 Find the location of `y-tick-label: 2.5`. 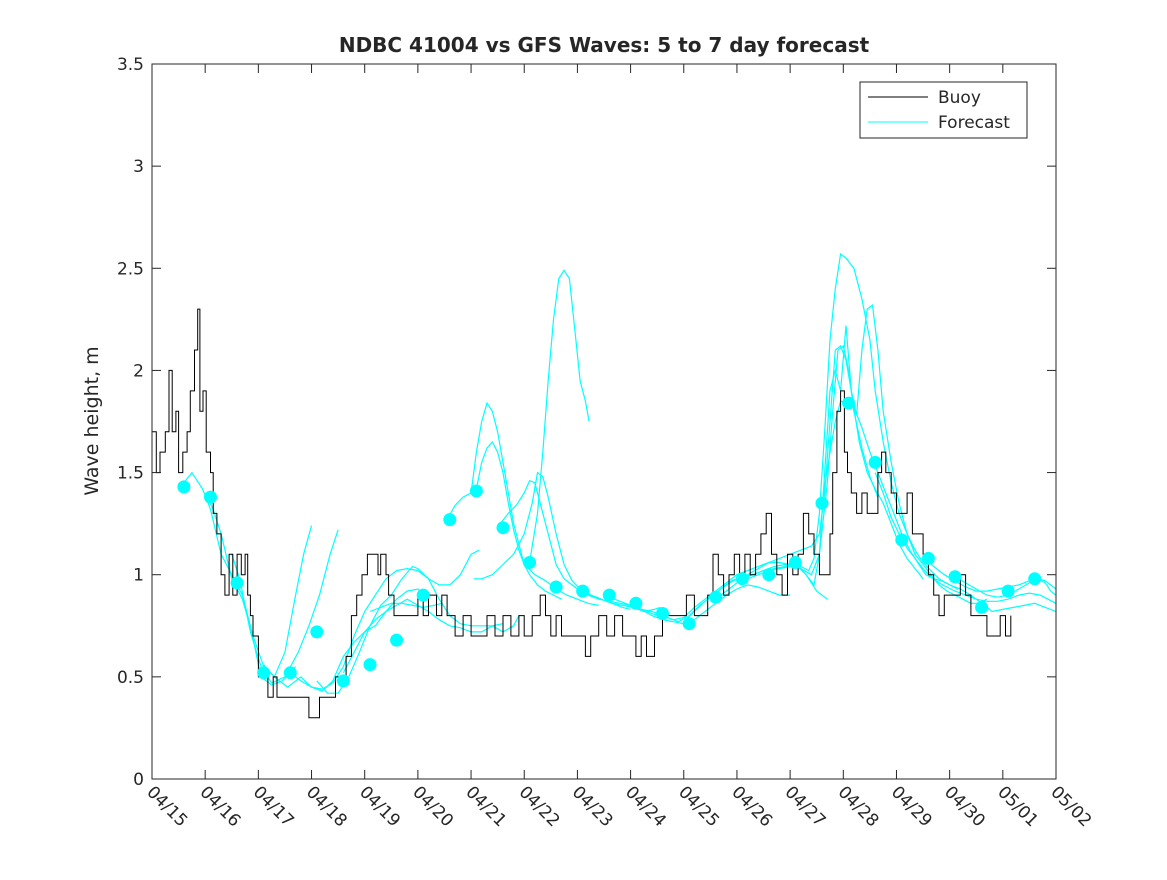

y-tick-label: 2.5 is located at coordinates (130, 269).